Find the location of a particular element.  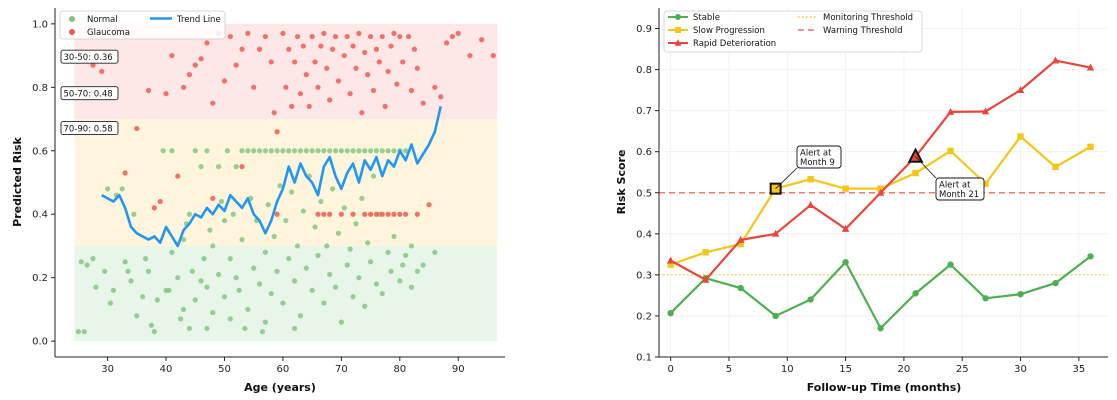

left-y-tick-label: 1.0 is located at coordinates (40, 24).